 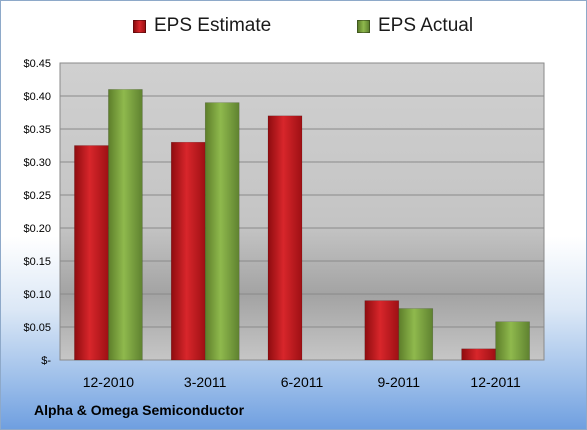 I want to click on bar-estimate-12-2011, so click(x=478, y=354).